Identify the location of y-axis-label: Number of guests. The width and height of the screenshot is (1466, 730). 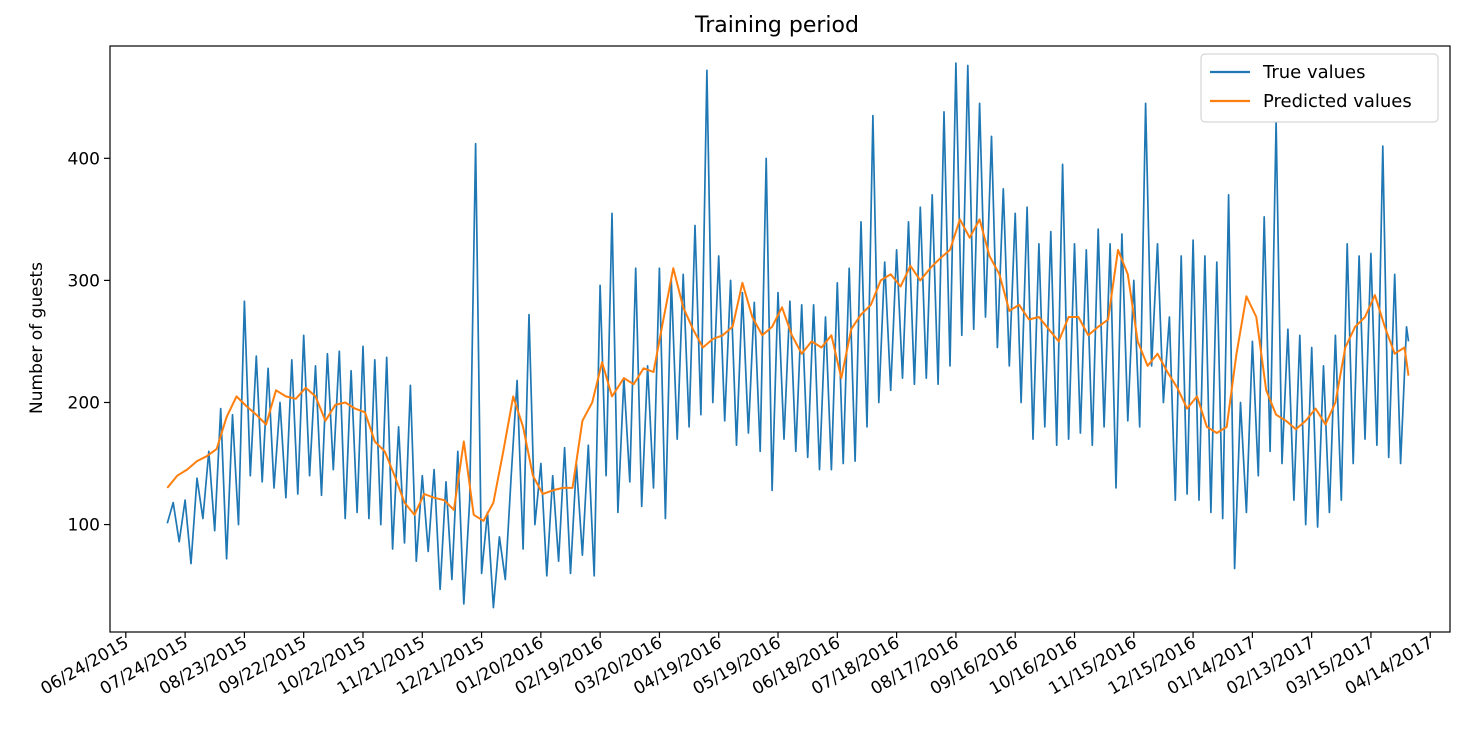
(37, 338).